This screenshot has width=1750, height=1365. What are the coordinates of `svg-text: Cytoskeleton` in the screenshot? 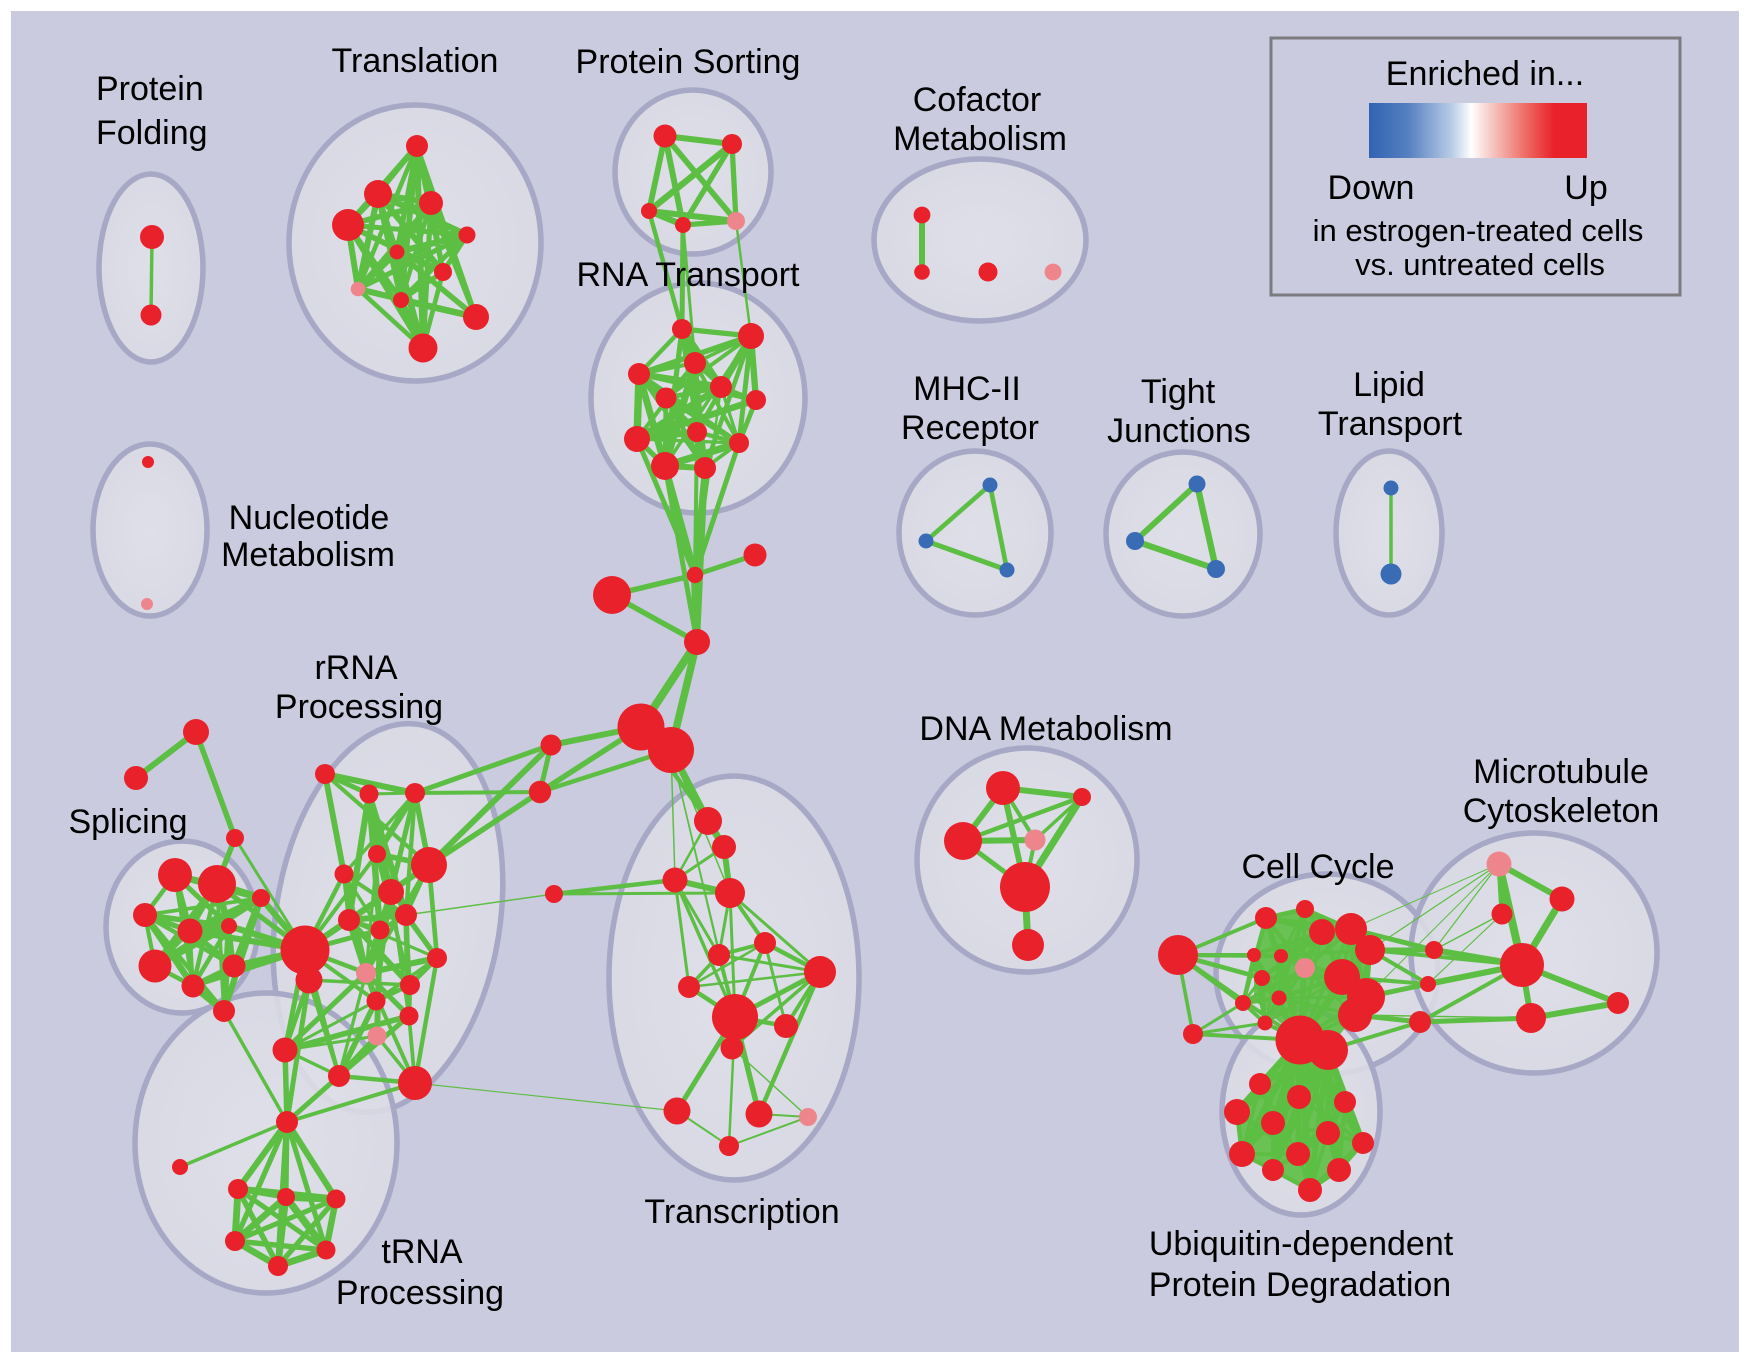 It's located at (1561, 811).